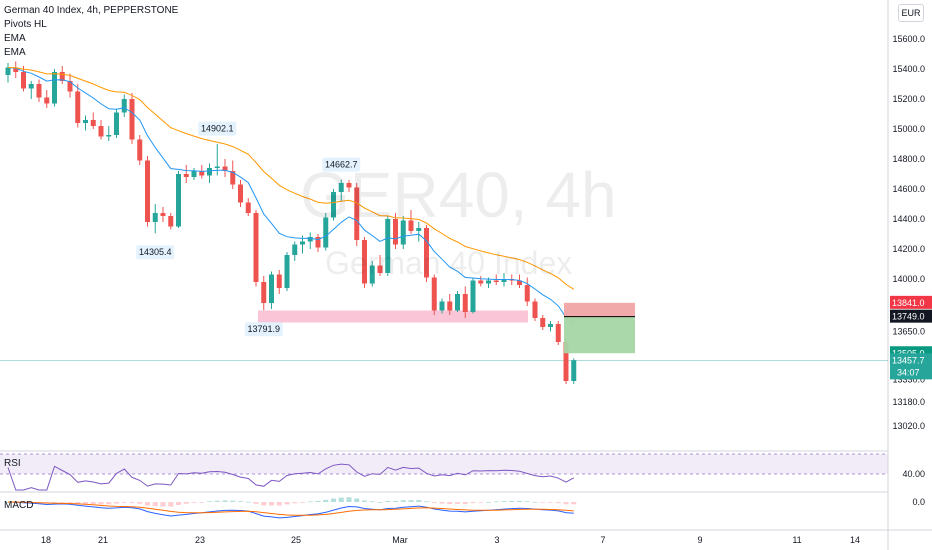  I want to click on indicator-pivots-label: Pivots HL, so click(25, 24).